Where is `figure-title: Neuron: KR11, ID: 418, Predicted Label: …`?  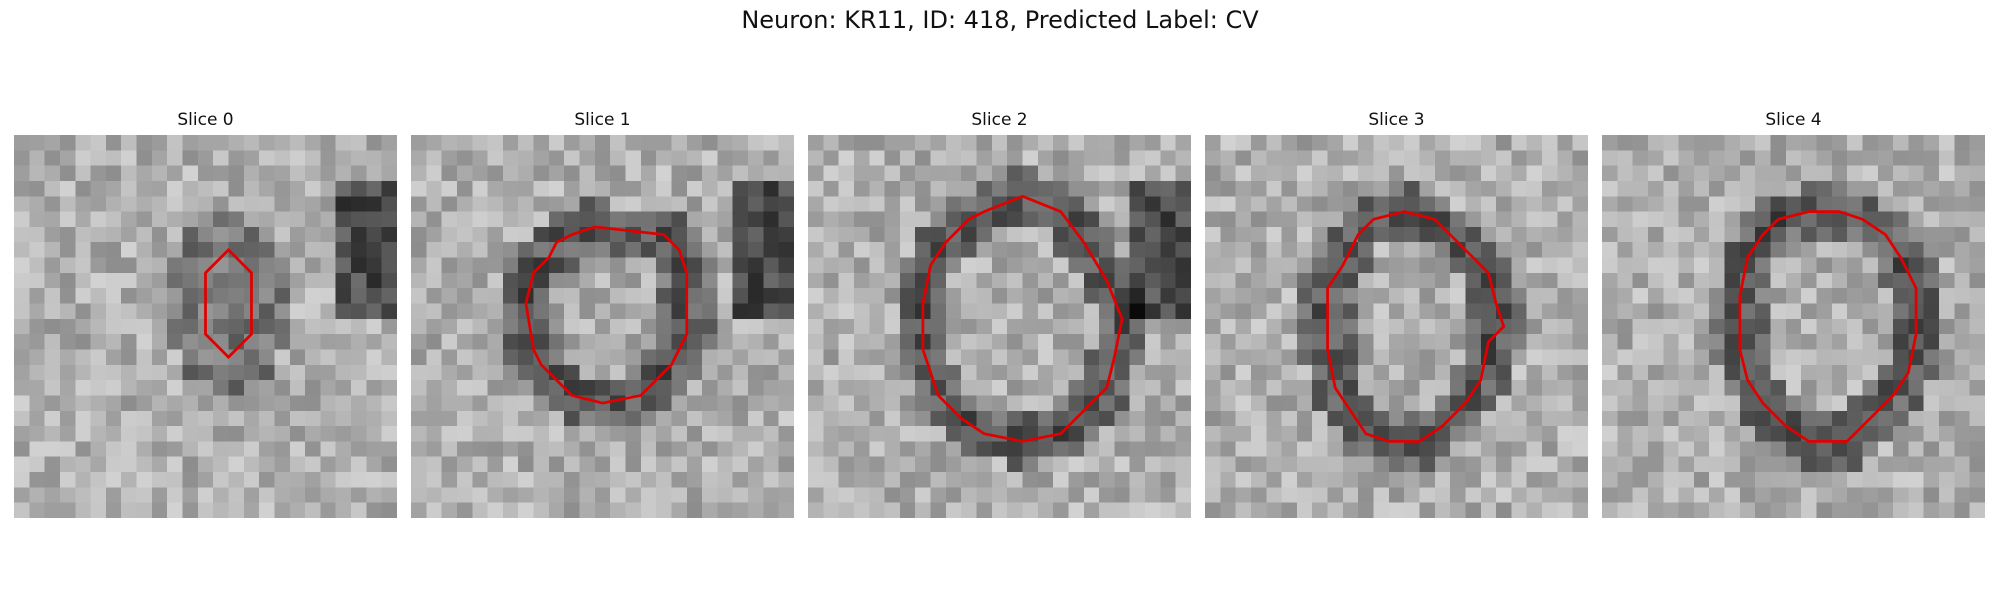
figure-title: Neuron: KR11, ID: 418, Predicted Label: … is located at coordinates (1000, 20).